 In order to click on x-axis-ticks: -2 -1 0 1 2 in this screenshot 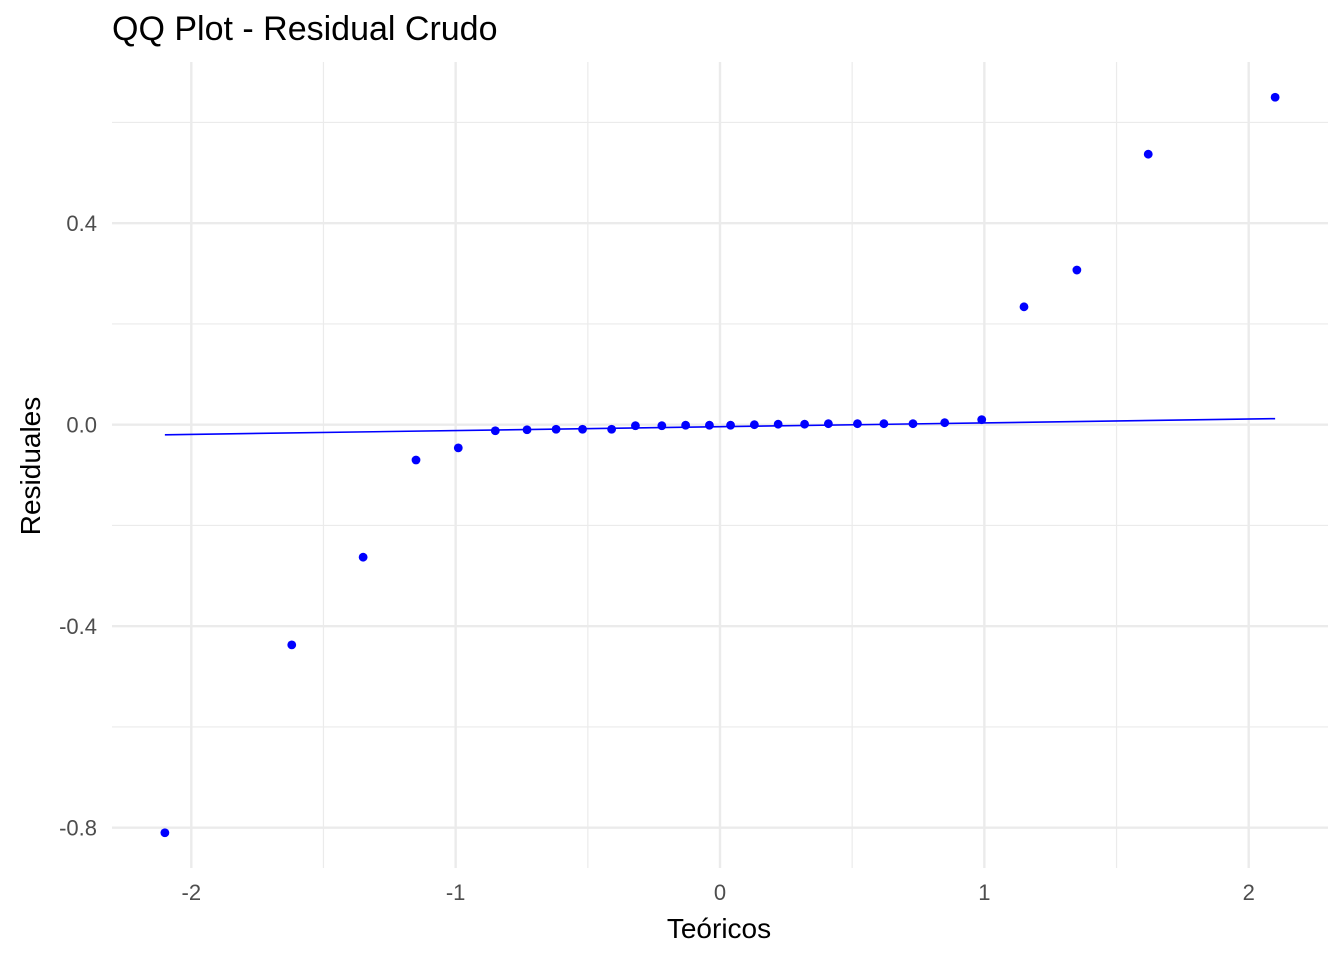, I will do `click(718, 892)`.